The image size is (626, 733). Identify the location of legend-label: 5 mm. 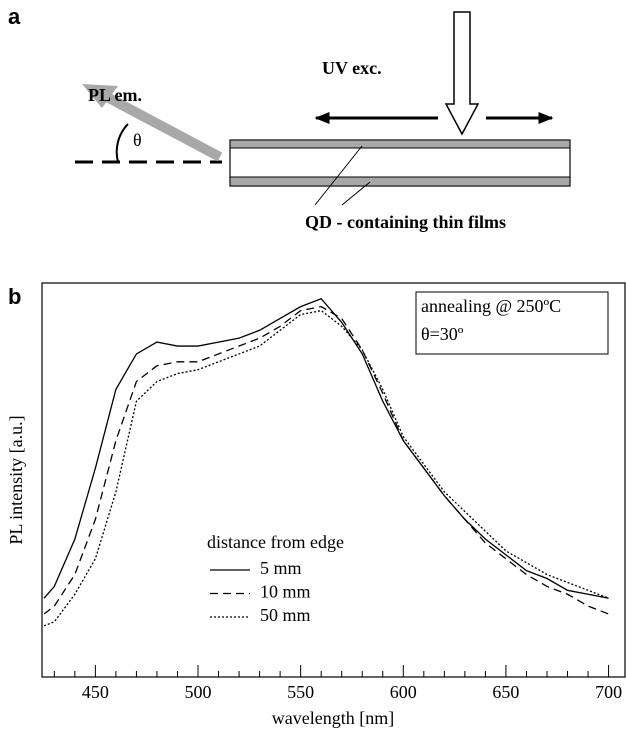
(281, 568).